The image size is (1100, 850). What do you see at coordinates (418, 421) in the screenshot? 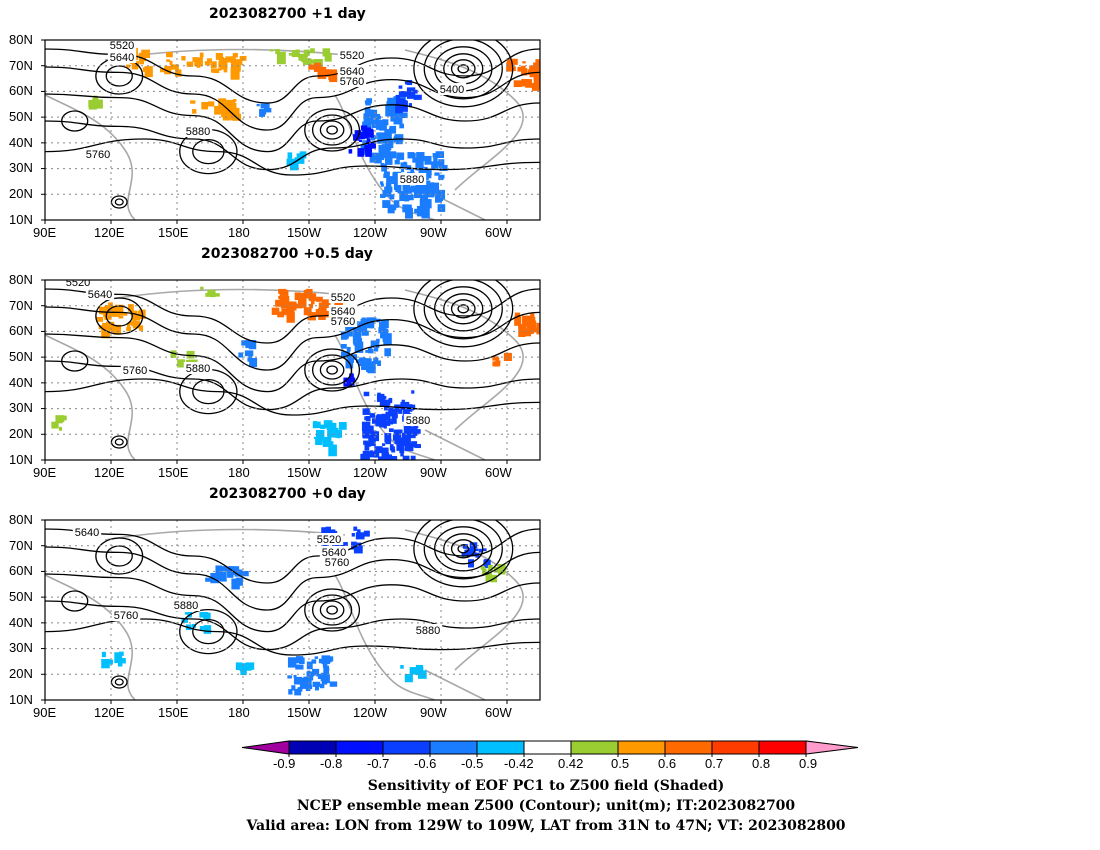
I see `contour-label: 5880` at bounding box center [418, 421].